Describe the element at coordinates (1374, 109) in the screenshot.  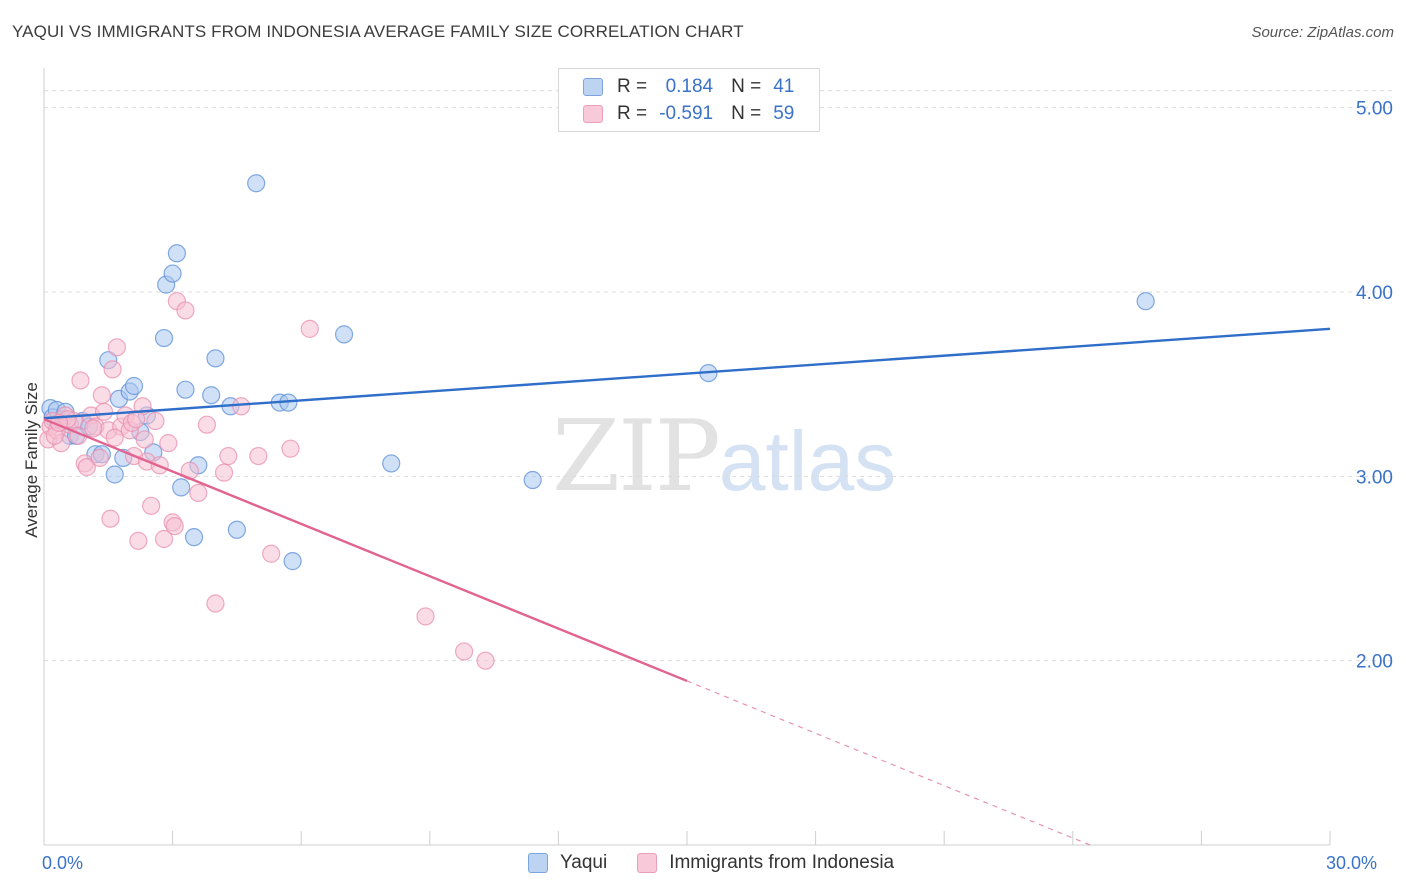
I see `y-tick-label: 5.00` at that location.